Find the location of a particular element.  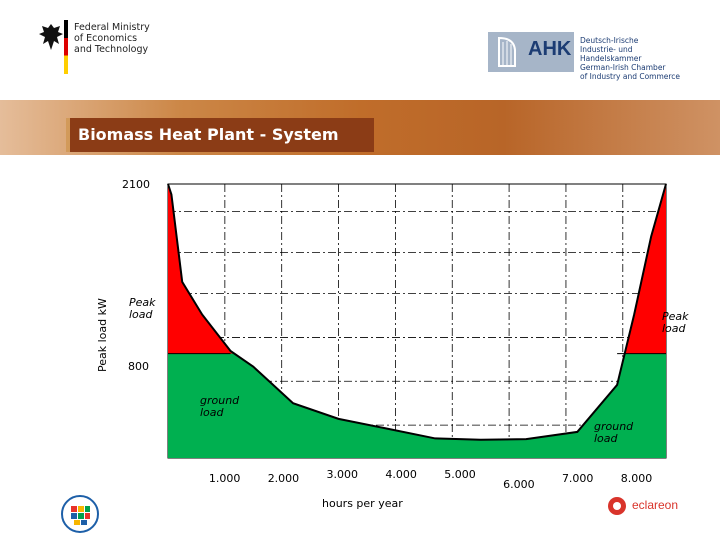

y-tick-label: 800 is located at coordinates (138, 366).